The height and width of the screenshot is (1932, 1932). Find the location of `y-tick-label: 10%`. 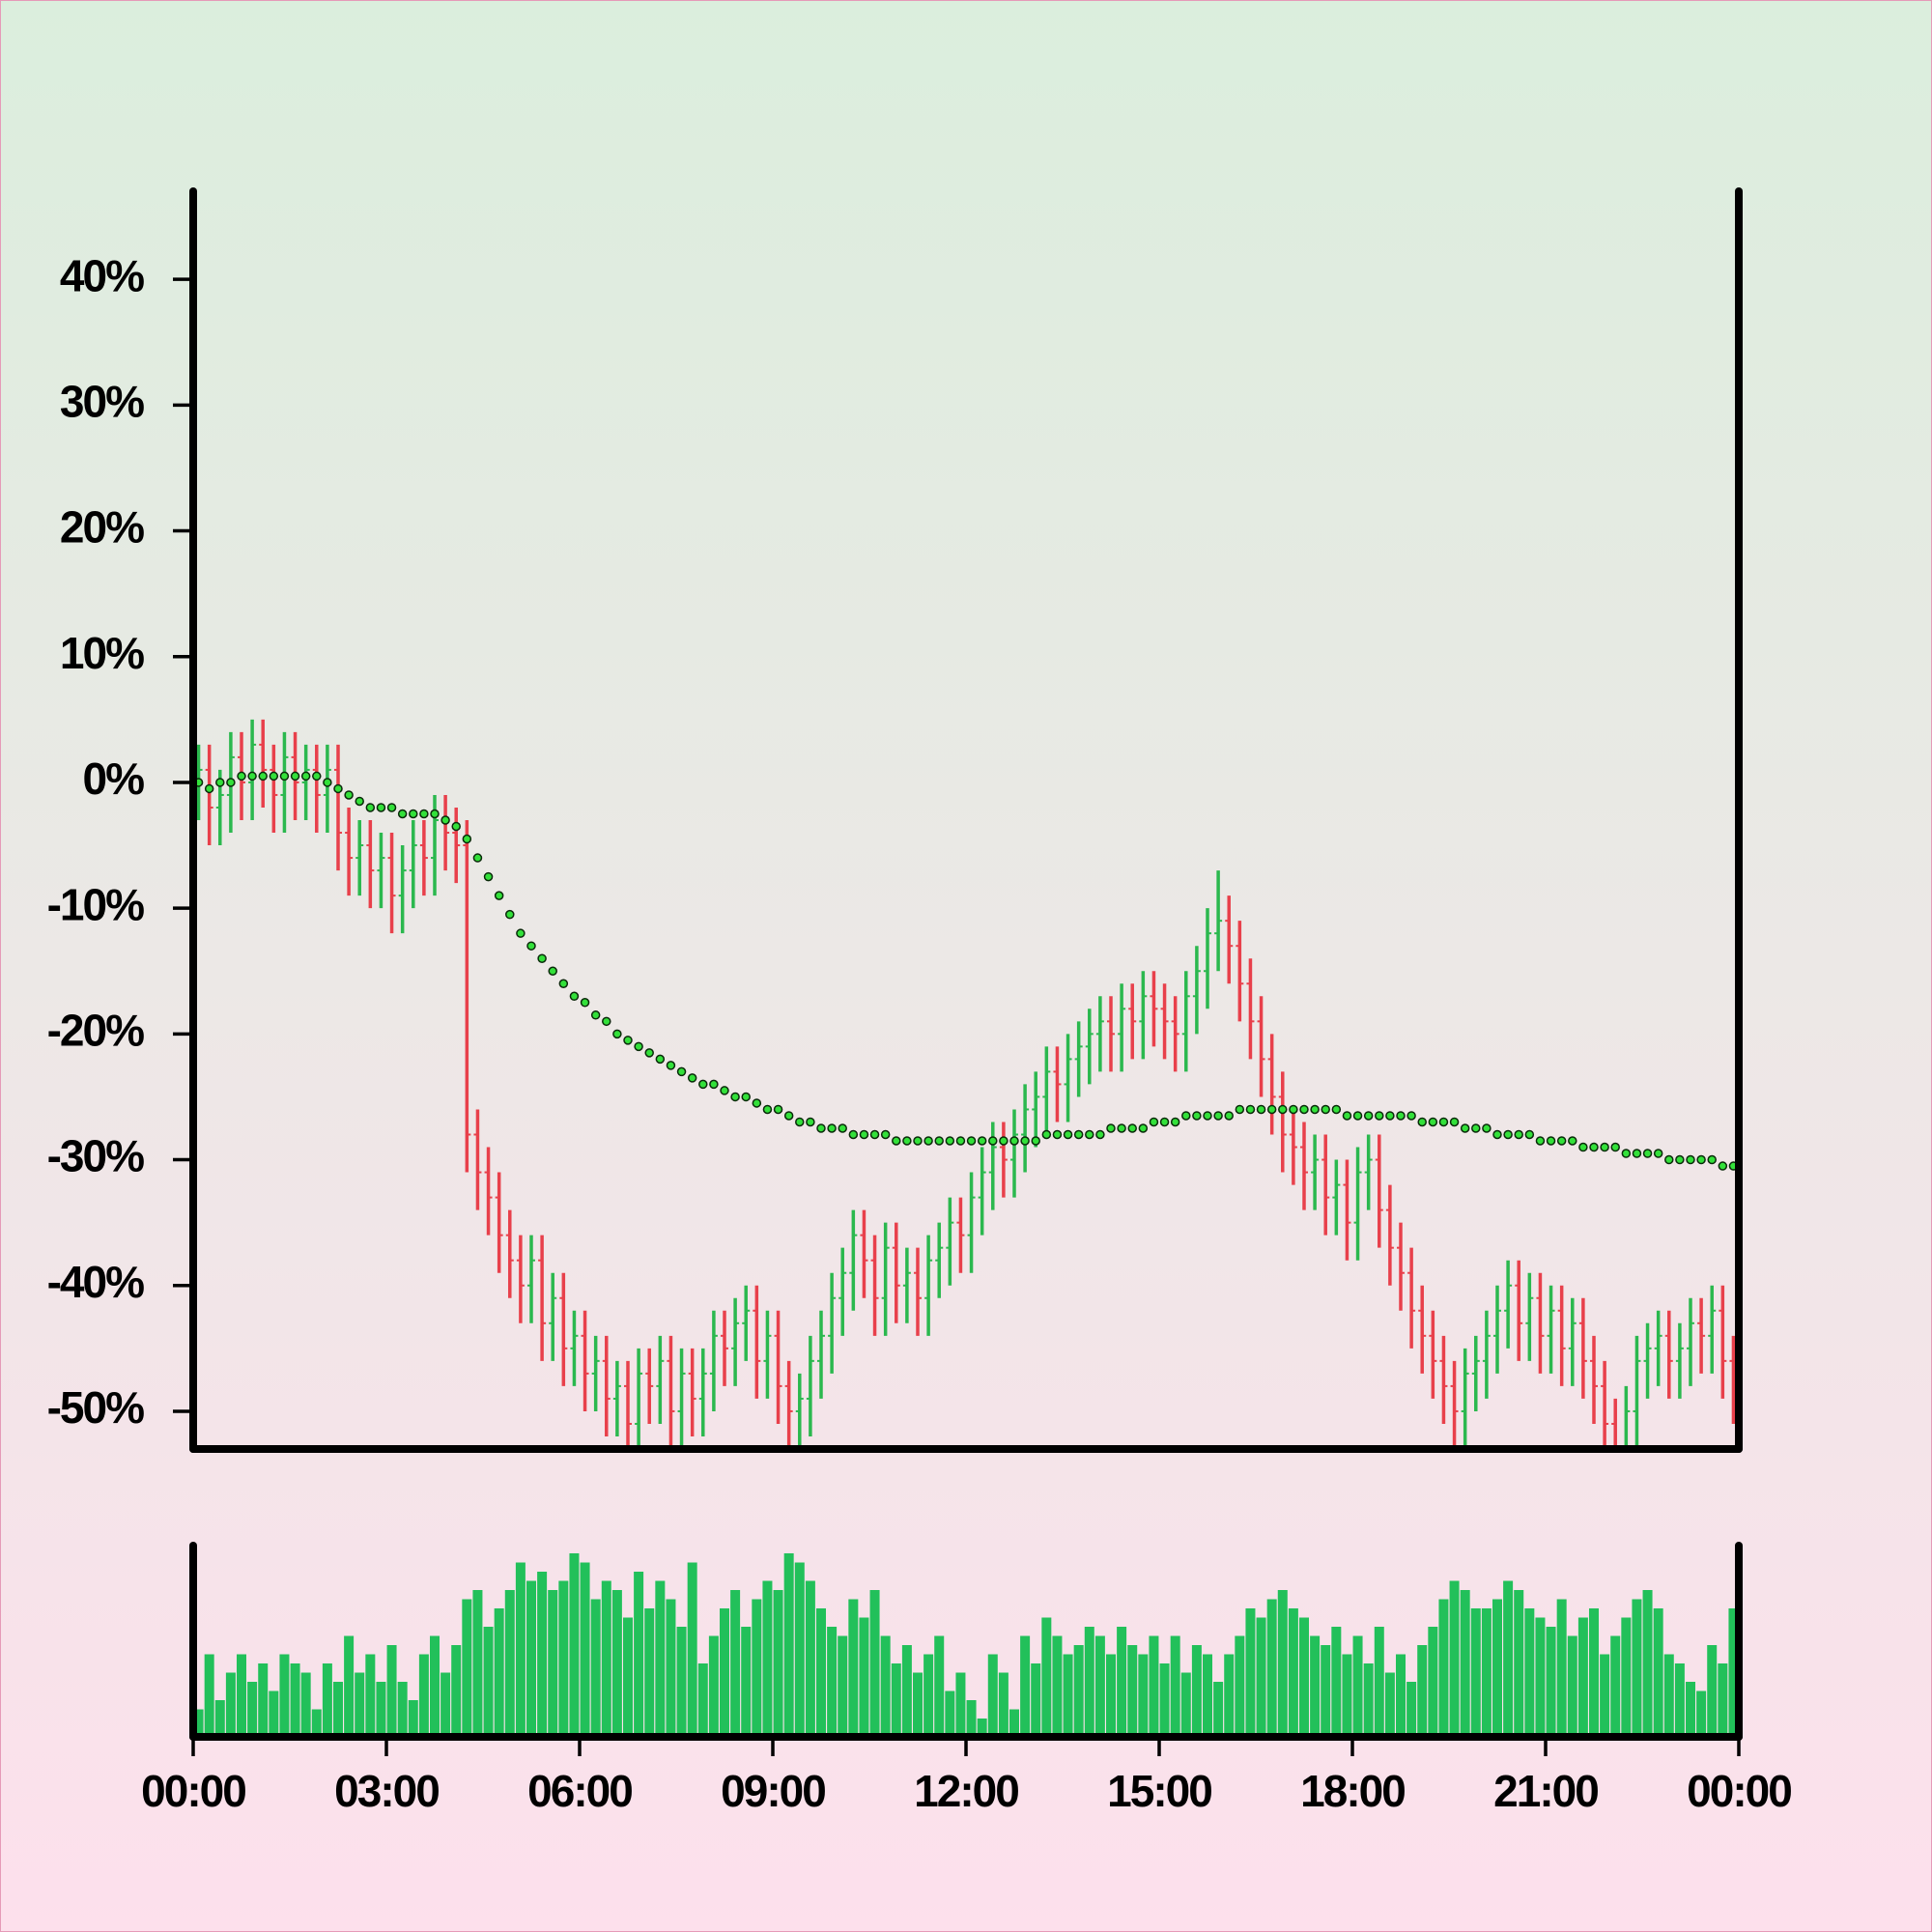

y-tick-label: 10% is located at coordinates (102, 653).